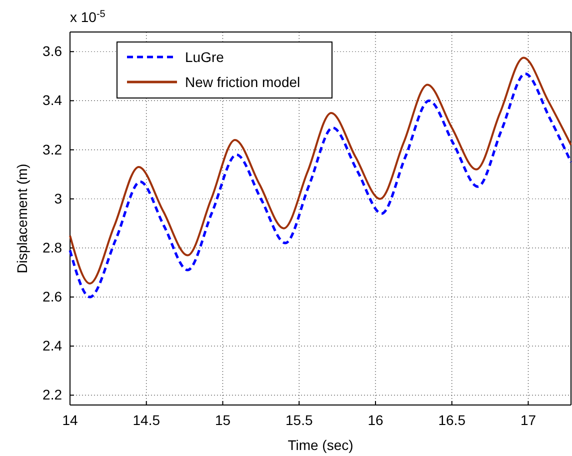  What do you see at coordinates (70, 420) in the screenshot?
I see `x-tick-label: 14` at bounding box center [70, 420].